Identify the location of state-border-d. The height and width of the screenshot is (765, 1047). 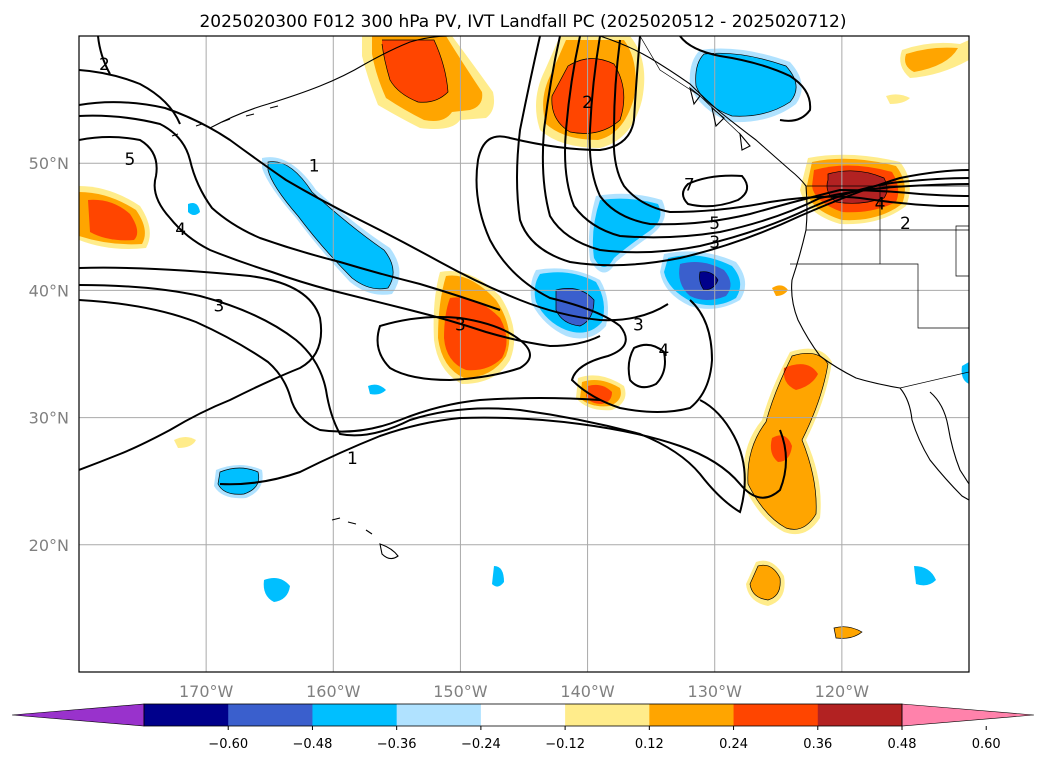
(962, 251).